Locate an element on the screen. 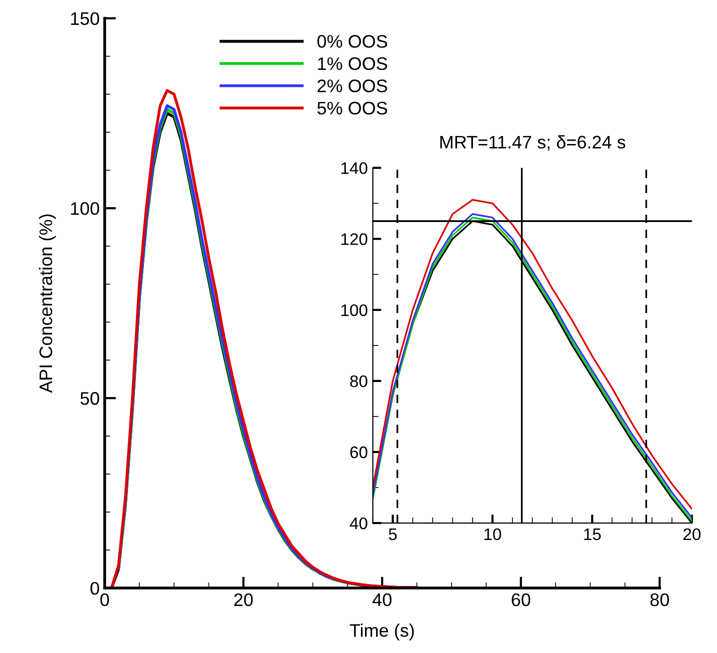 The image size is (717, 653). legend-label: 5% OOS is located at coordinates (352, 108).